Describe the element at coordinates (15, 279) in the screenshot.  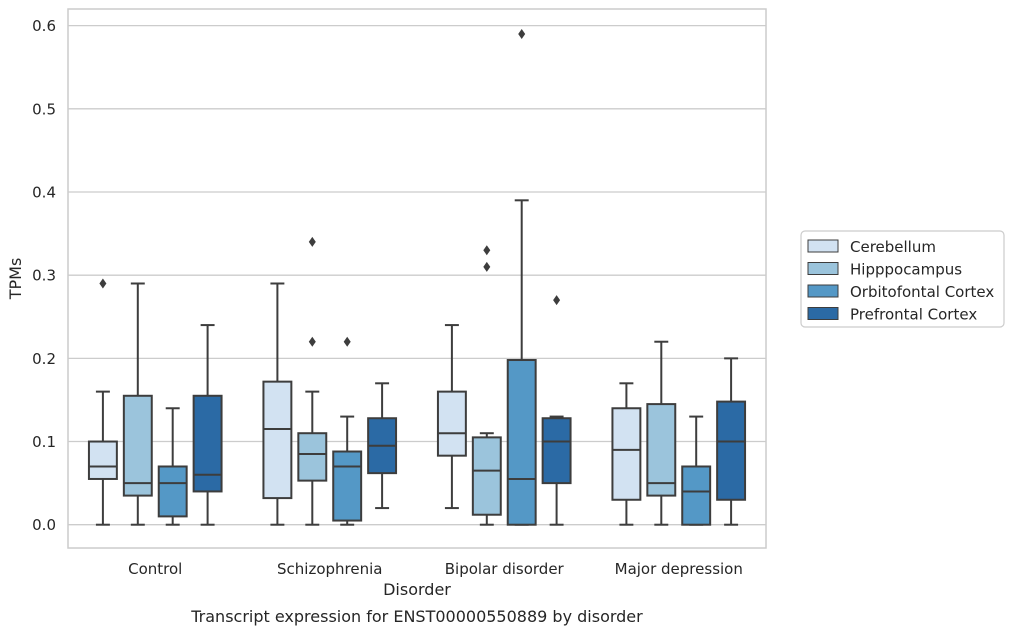
I see `y-axis-label: TPMs` at that location.